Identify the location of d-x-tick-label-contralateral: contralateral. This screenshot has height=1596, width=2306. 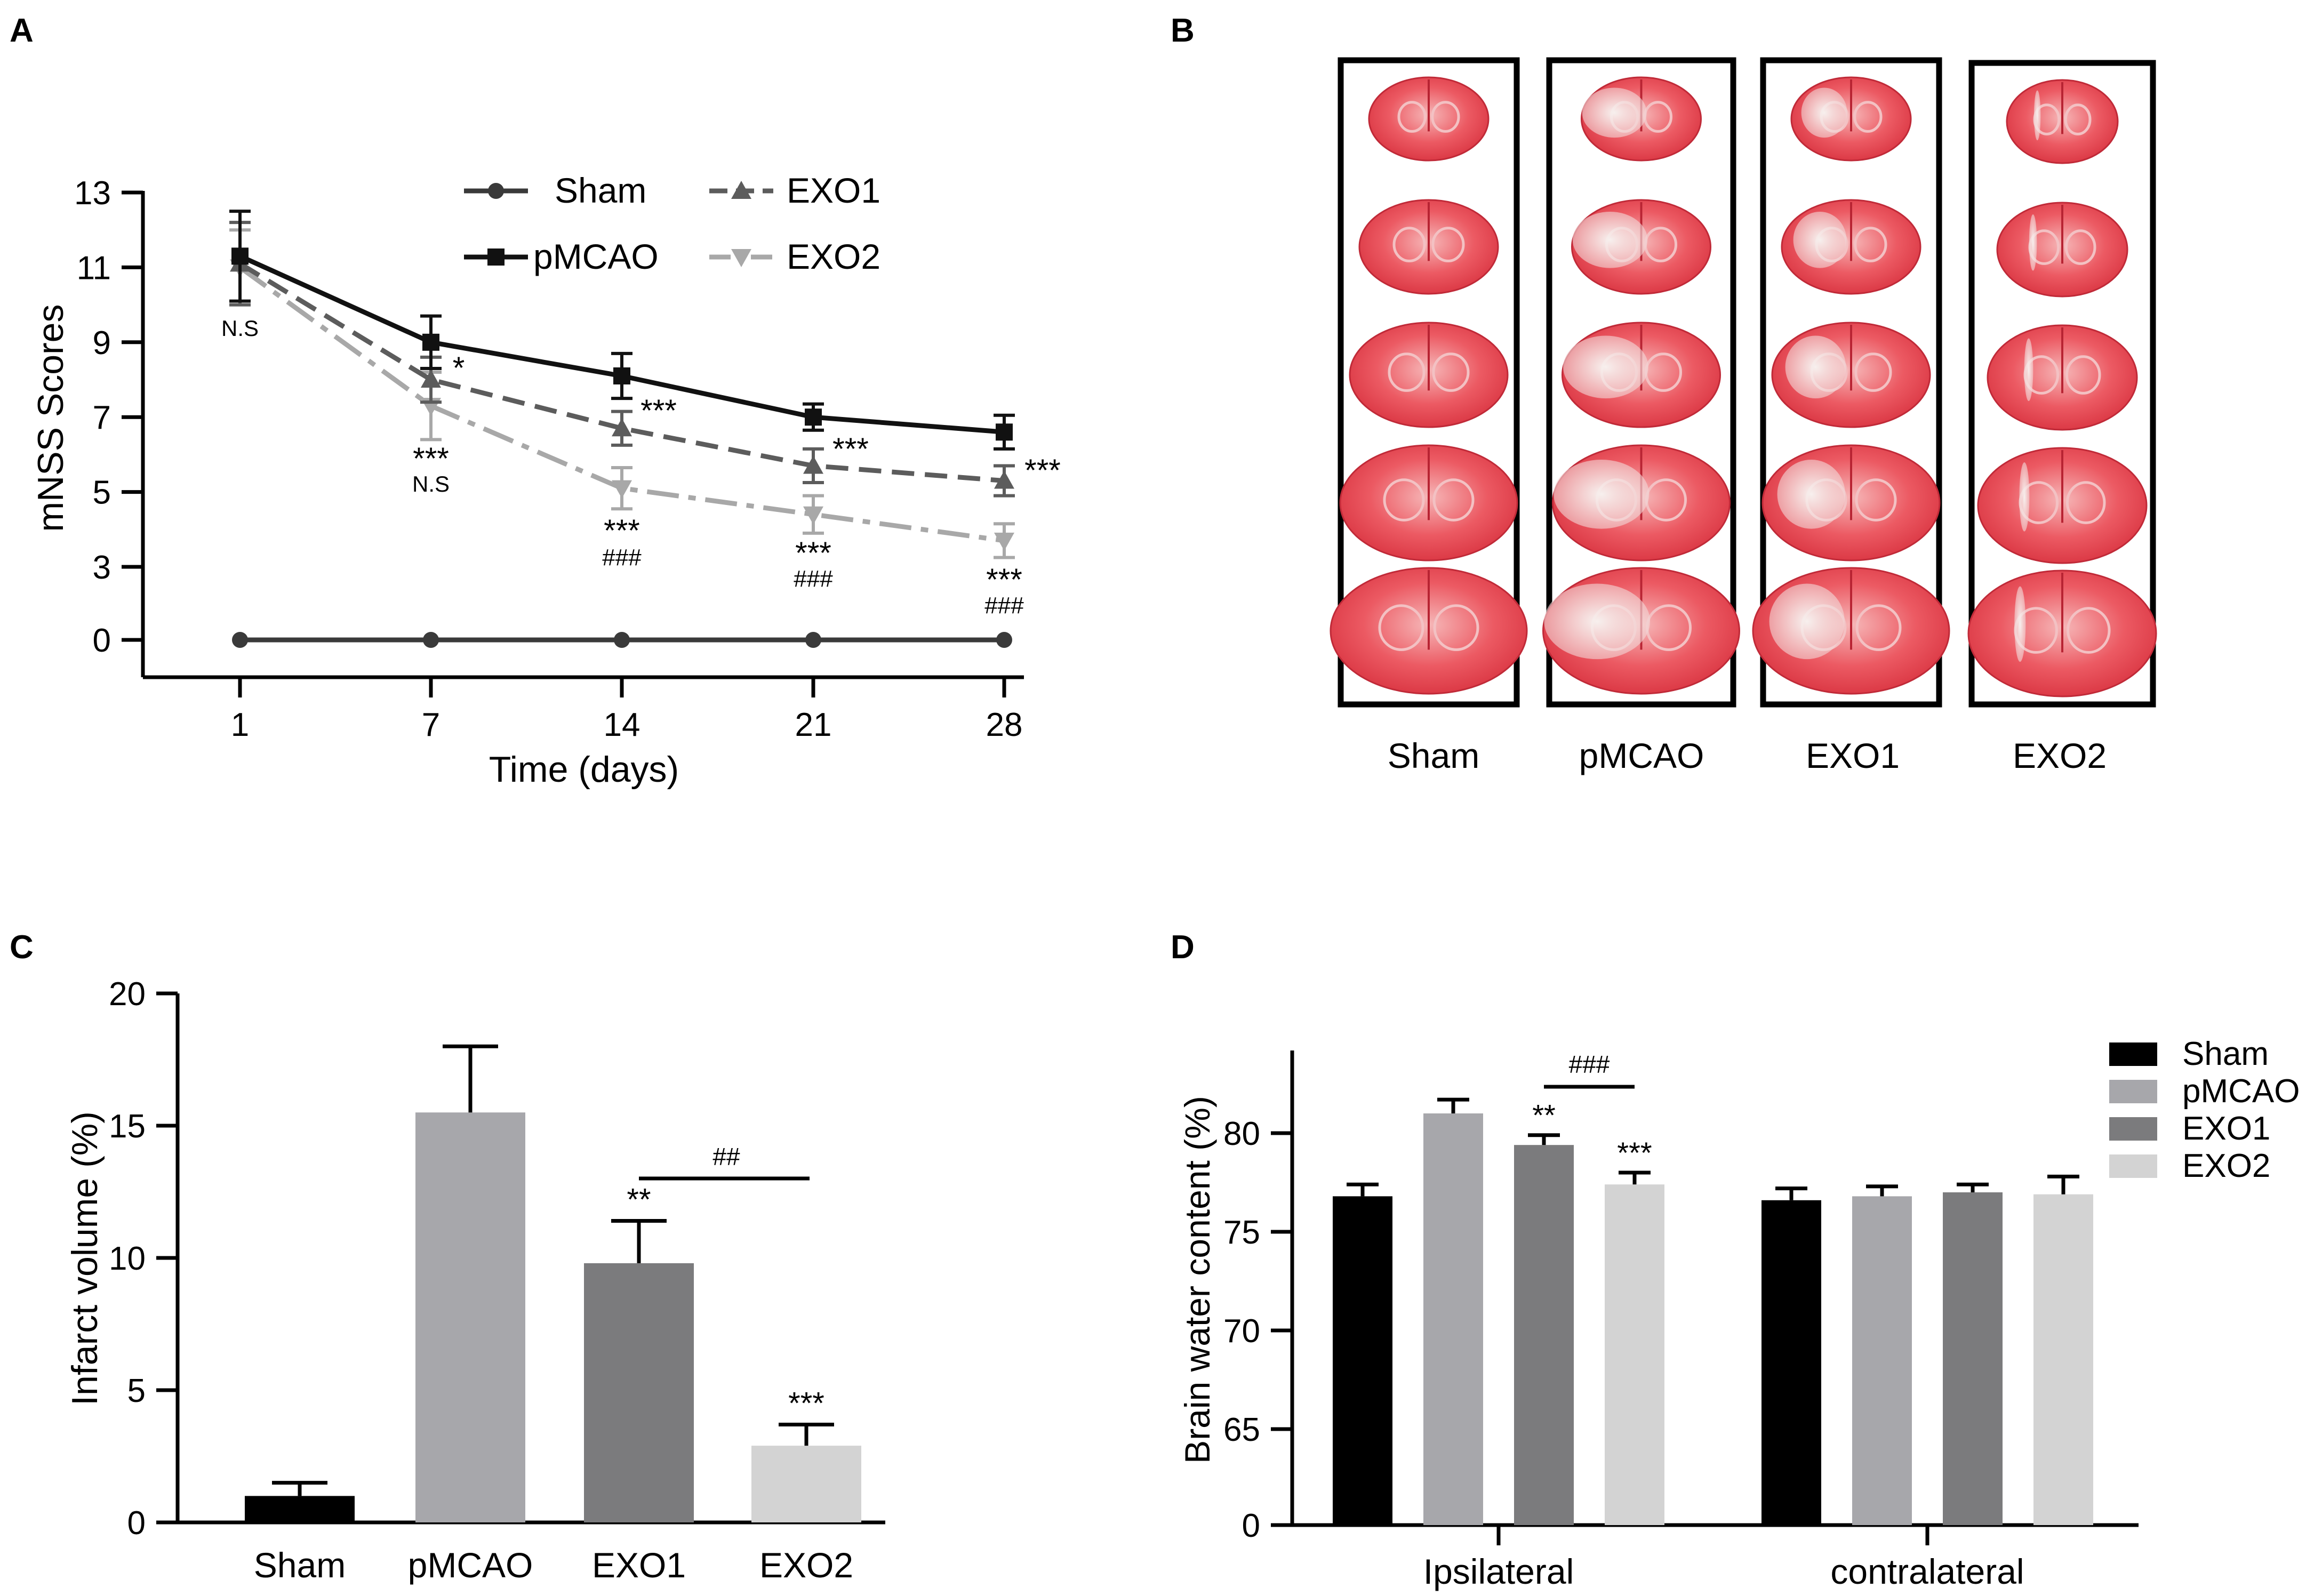
(1927, 1571).